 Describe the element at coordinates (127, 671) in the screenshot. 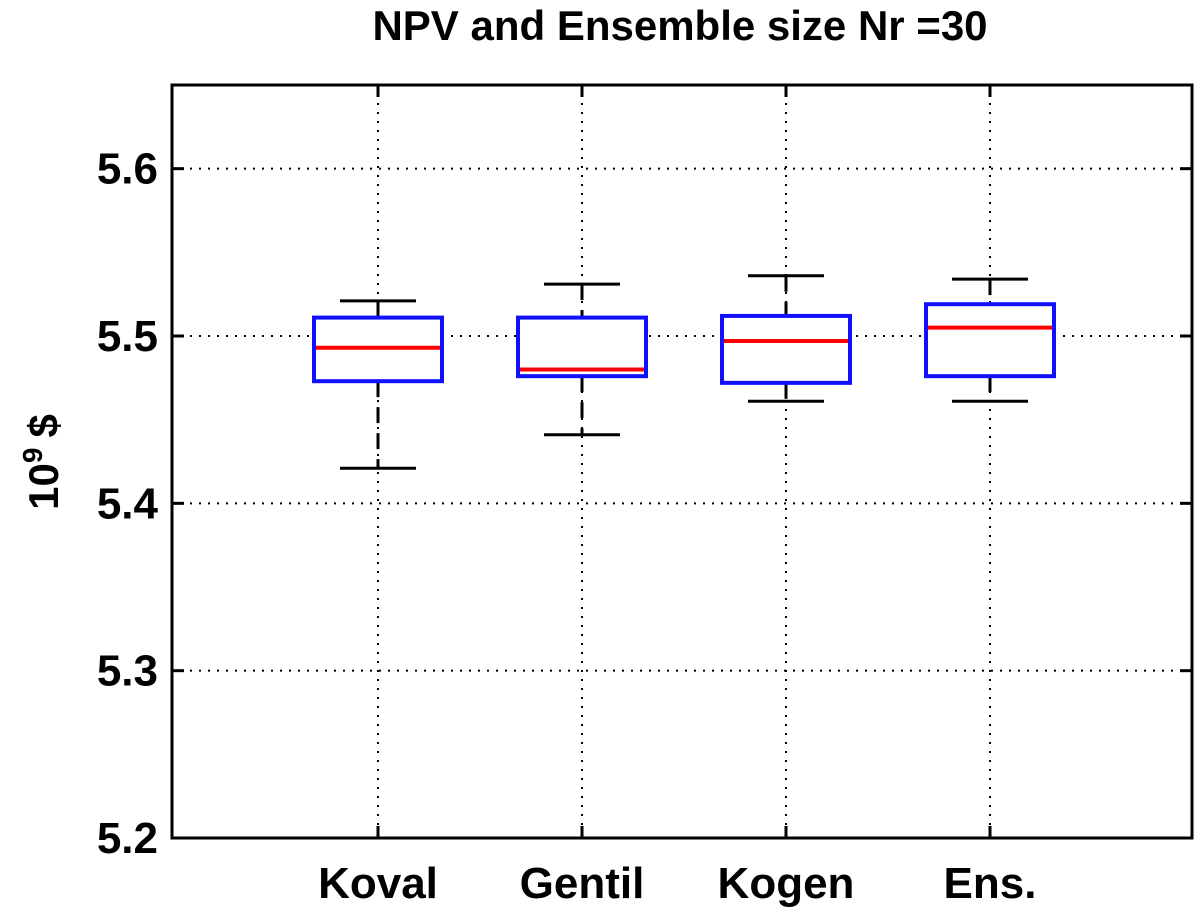

I see `y-tick-label: 5.3` at that location.